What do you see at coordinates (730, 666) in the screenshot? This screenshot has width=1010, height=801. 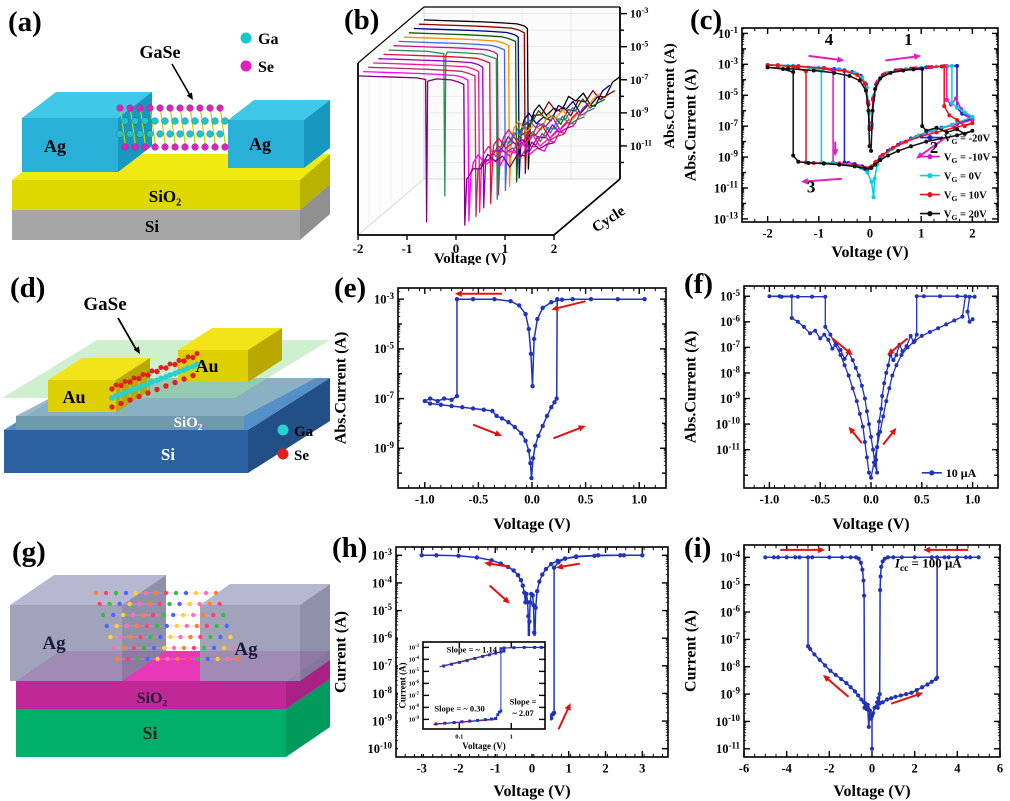 I see `svg-text: 10⁻⁸` at bounding box center [730, 666].